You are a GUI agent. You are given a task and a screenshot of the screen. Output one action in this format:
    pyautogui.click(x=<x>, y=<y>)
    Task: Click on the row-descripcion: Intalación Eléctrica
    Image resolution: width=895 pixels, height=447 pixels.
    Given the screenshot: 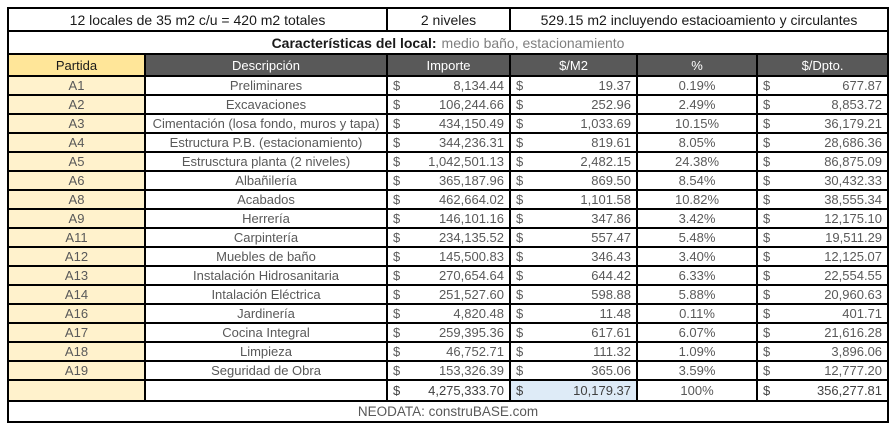 What is the action you would take?
    pyautogui.click(x=266, y=294)
    